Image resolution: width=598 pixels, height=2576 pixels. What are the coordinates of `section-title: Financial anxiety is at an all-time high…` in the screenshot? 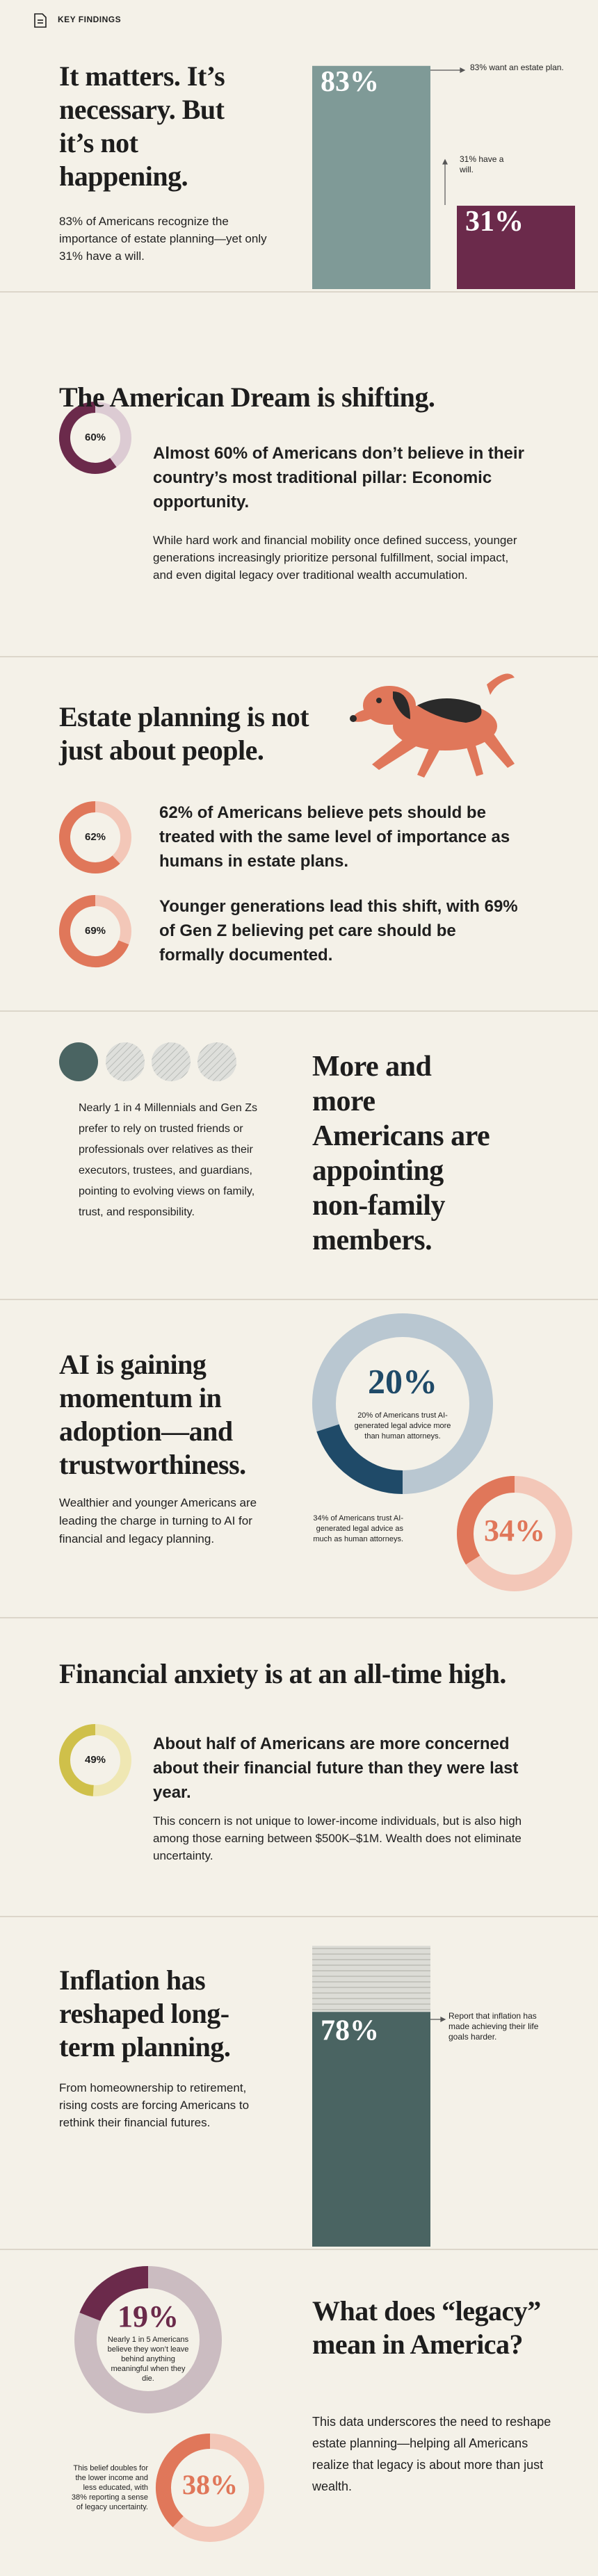 It's located at (282, 1673).